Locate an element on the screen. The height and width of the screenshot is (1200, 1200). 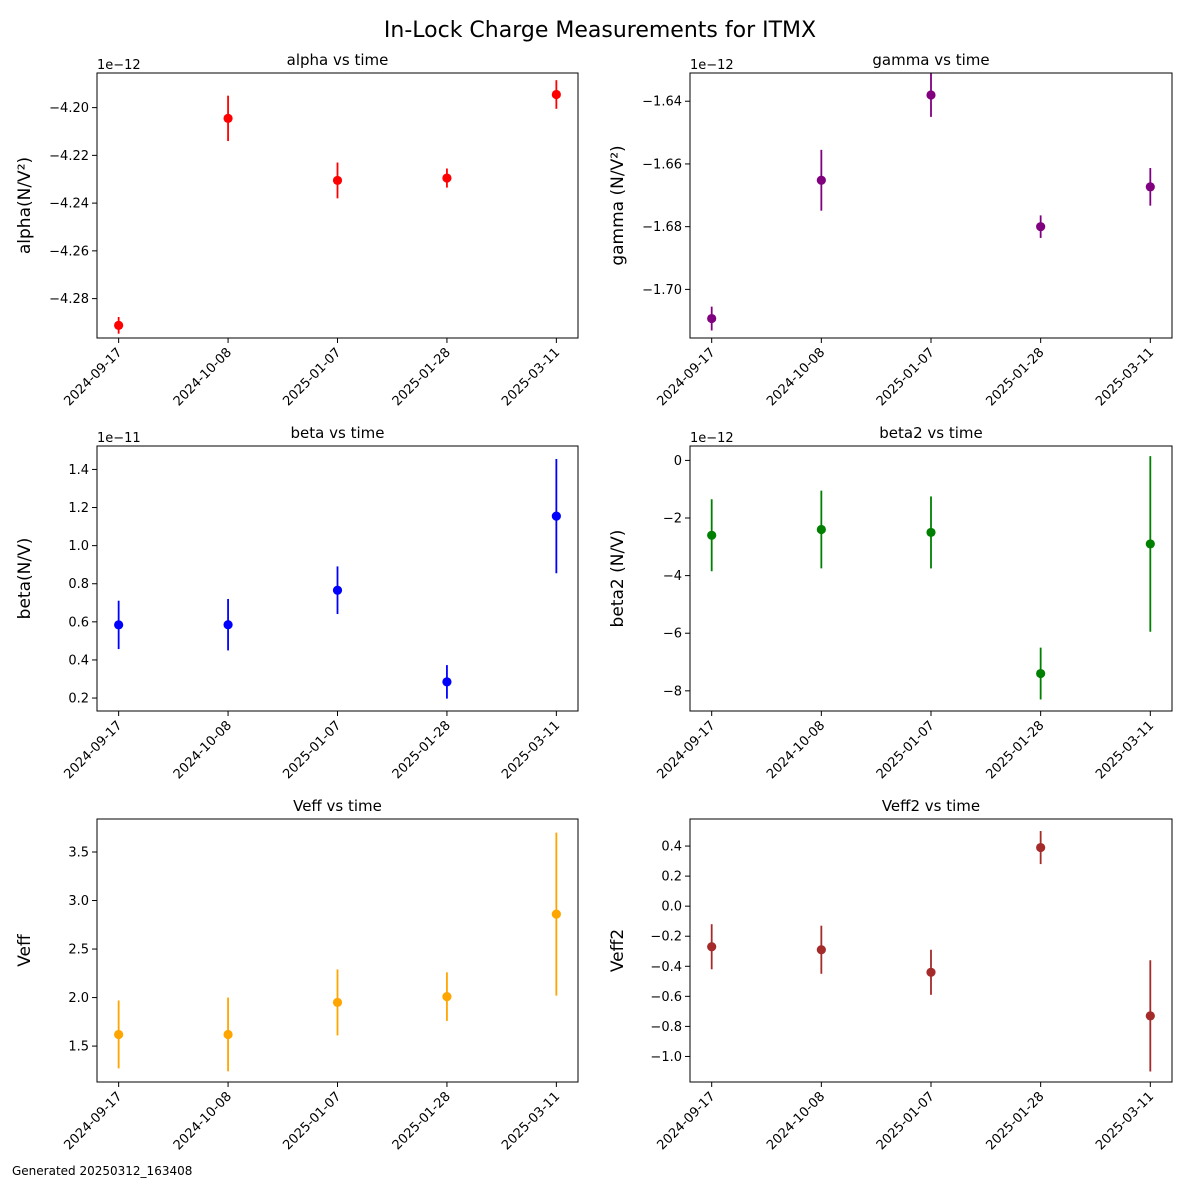
figure-title: In-Lock Charge Measurements for ITMX is located at coordinates (600, 30).